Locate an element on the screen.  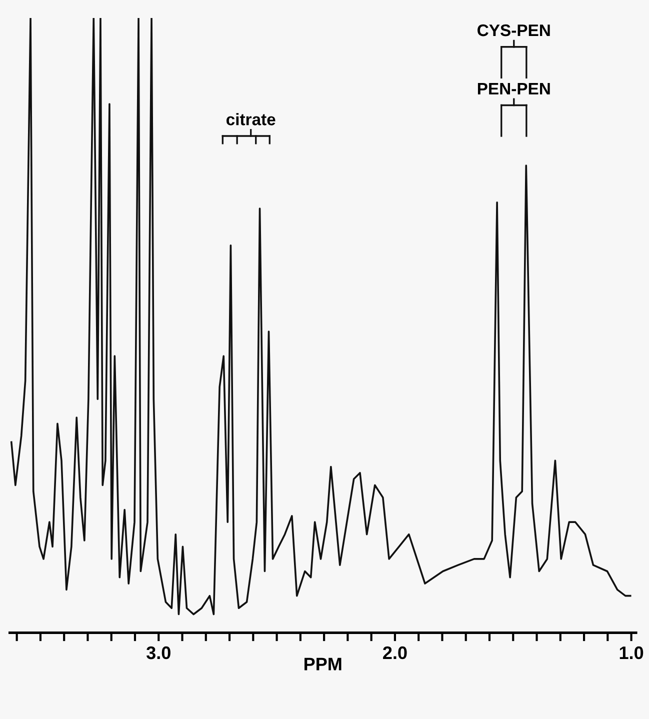
x-tick-label: 1.0 is located at coordinates (632, 653).